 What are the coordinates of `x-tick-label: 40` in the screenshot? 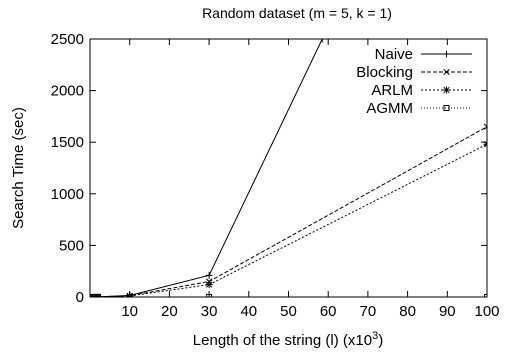 It's located at (248, 311).